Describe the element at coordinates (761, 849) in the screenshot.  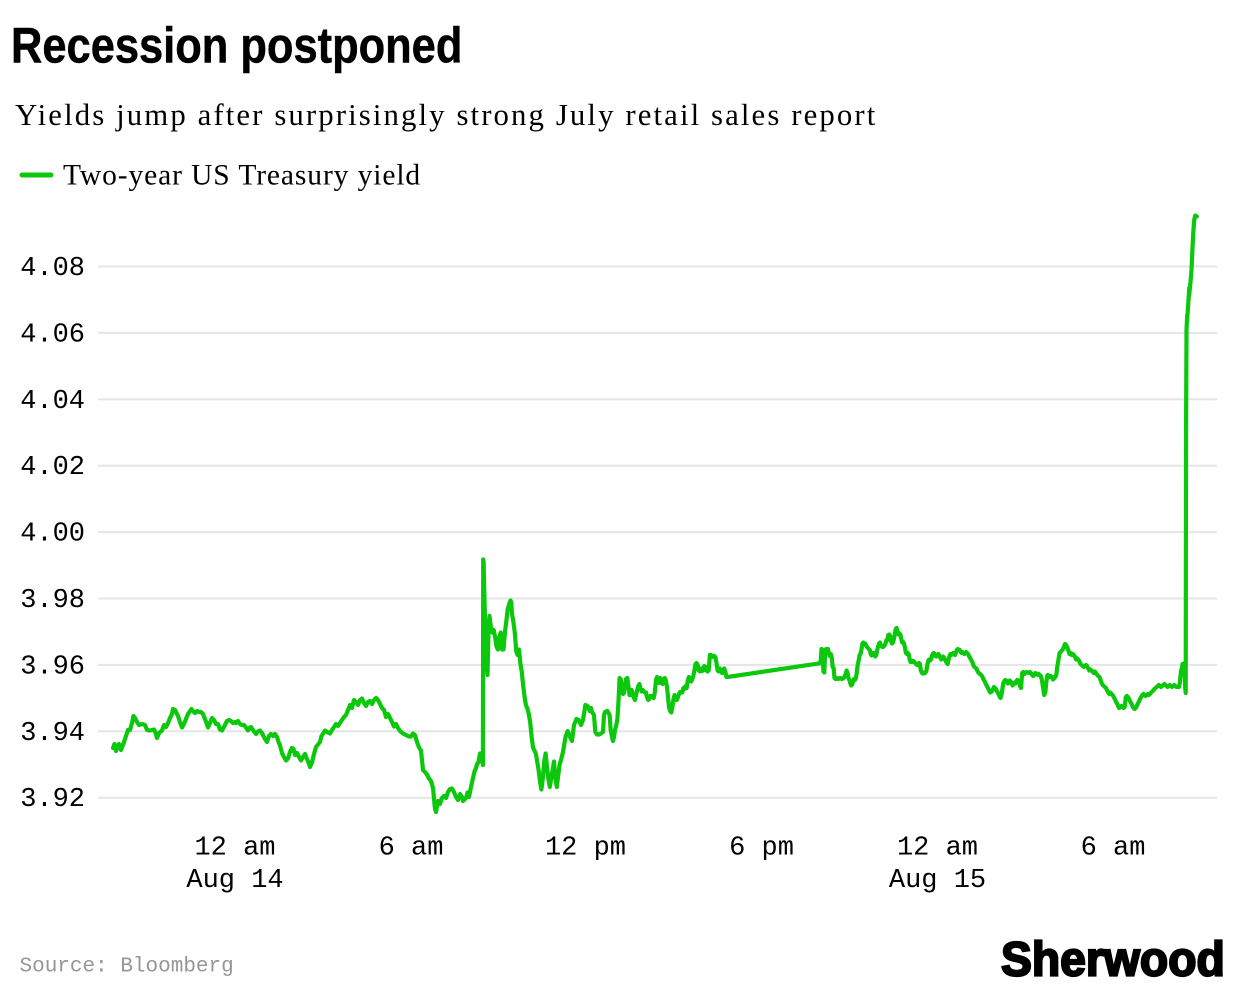
I see `svg-text: 6 pm` at that location.